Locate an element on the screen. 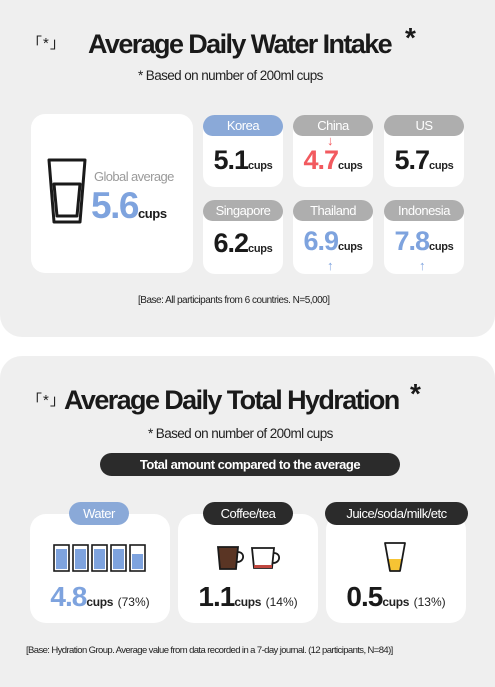 The width and height of the screenshot is (495, 687). hydration-card-coffee-tea: 1.1cups (14%) is located at coordinates (248, 568).